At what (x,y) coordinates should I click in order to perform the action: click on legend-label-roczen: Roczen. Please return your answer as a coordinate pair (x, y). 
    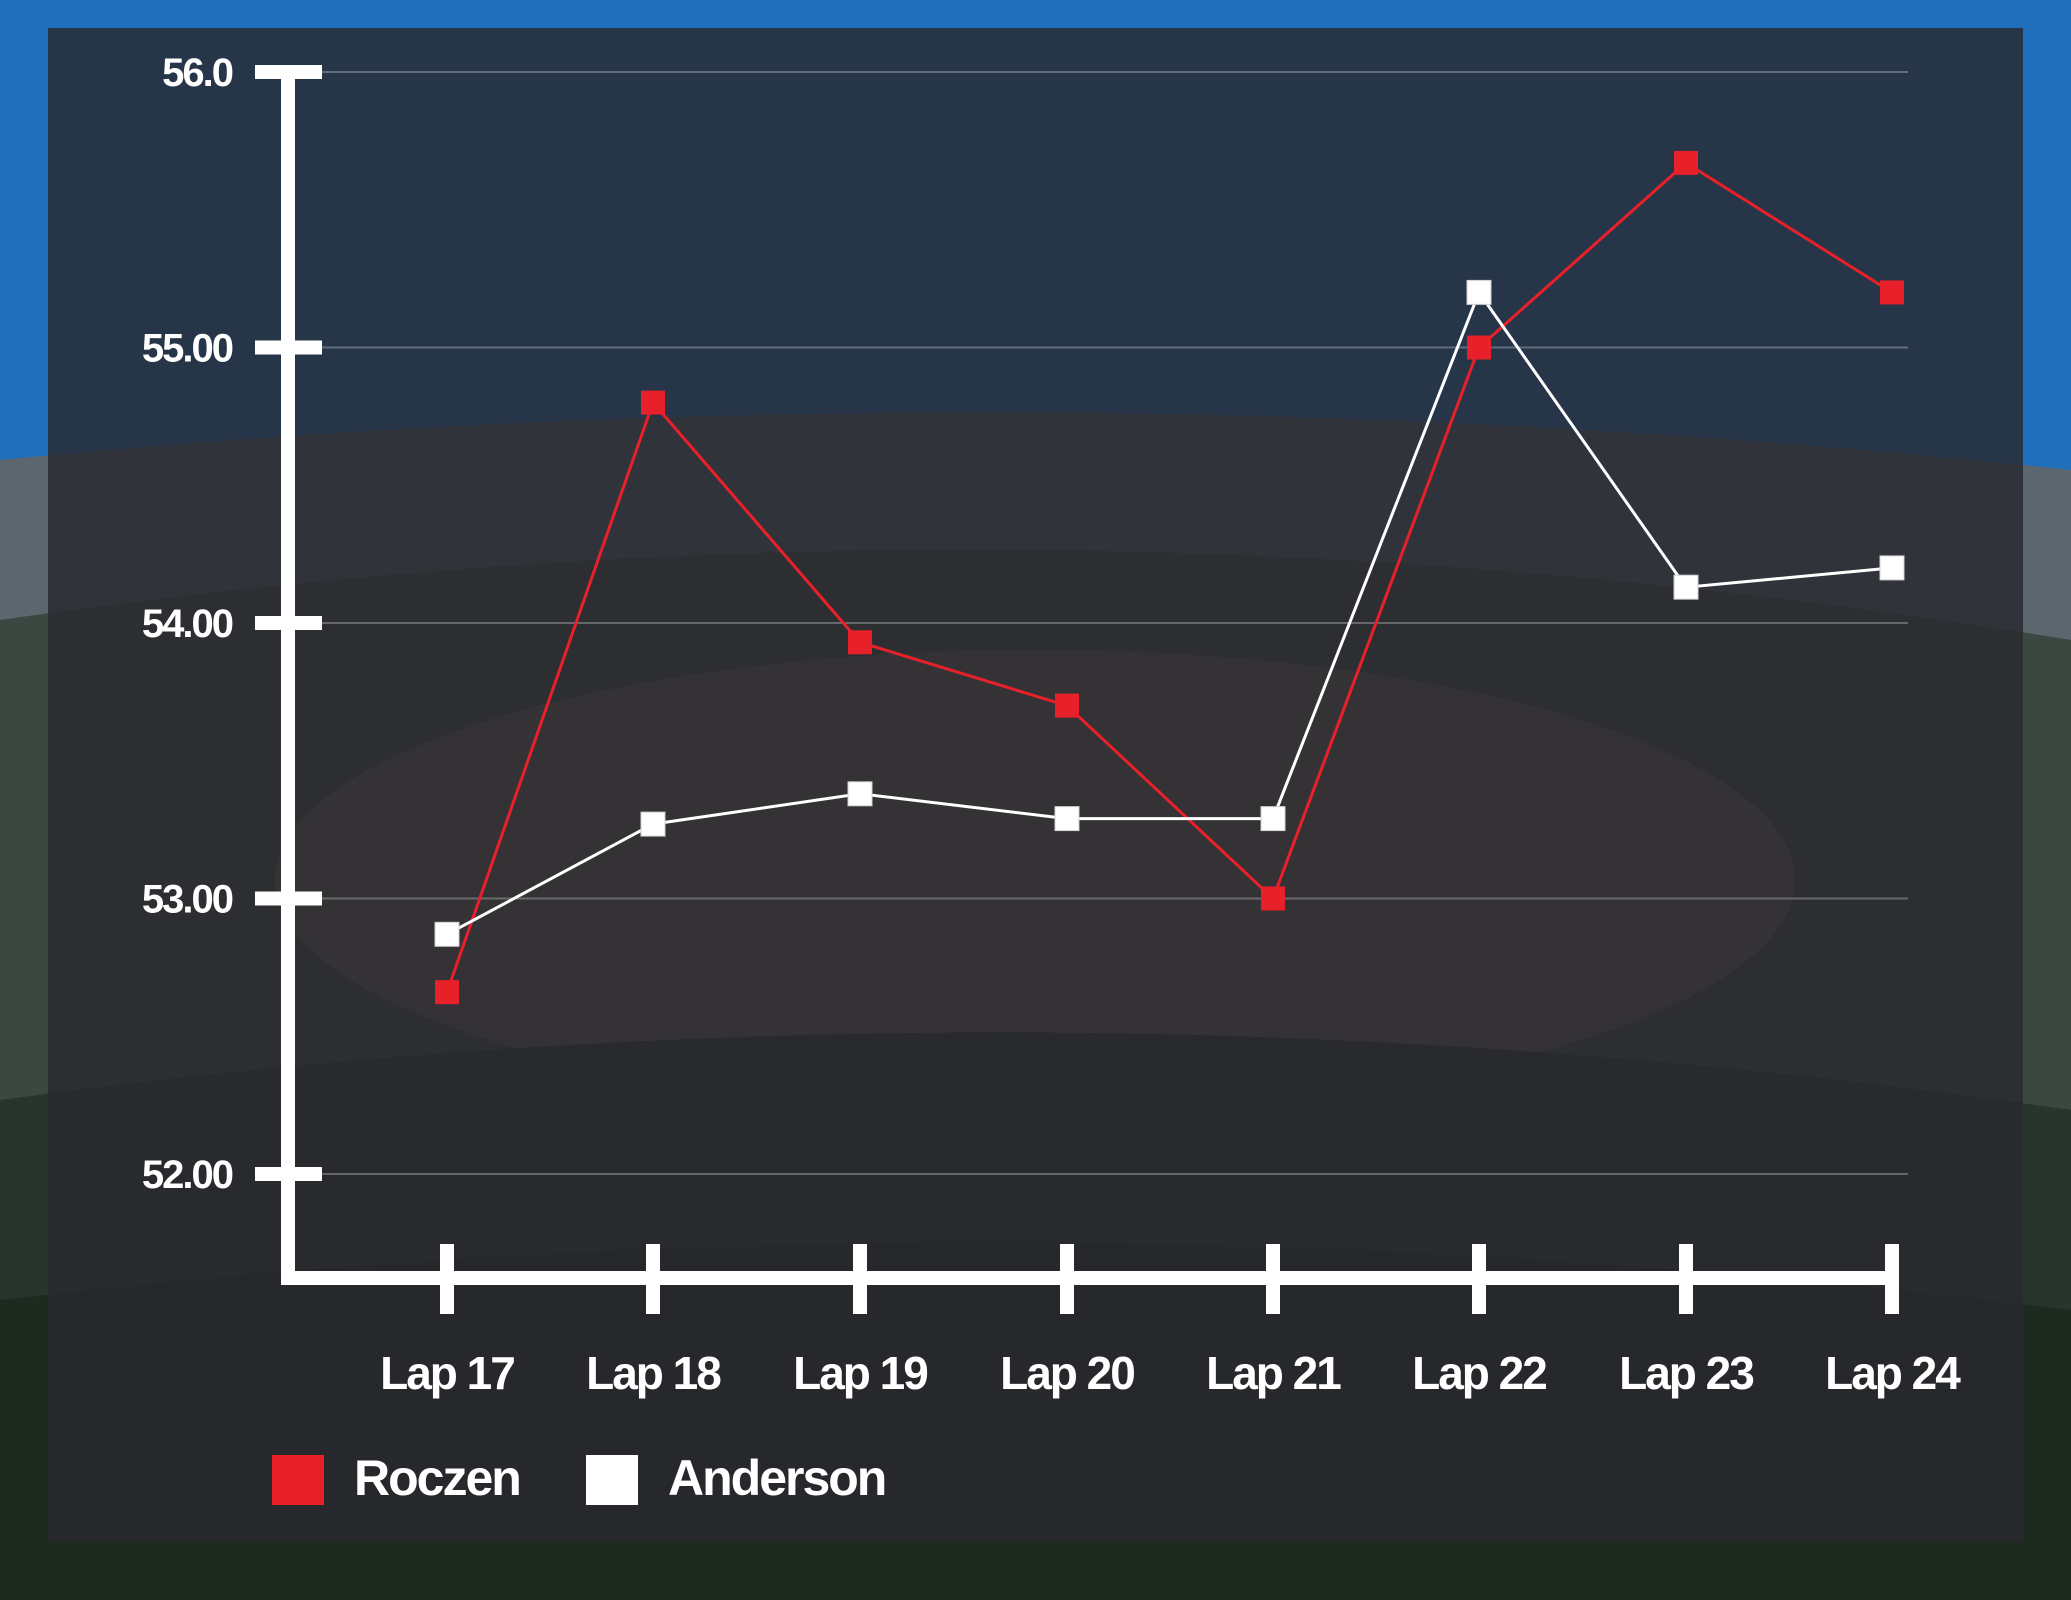
    Looking at the image, I should click on (437, 1478).